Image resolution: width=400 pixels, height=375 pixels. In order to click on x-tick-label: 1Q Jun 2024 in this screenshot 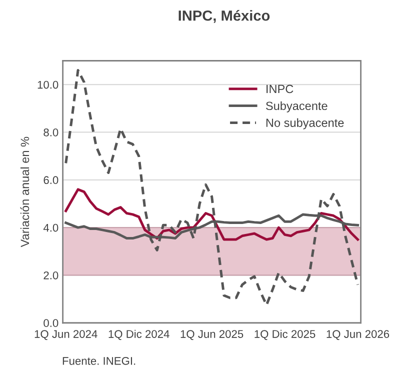, I will do `click(66, 335)`.